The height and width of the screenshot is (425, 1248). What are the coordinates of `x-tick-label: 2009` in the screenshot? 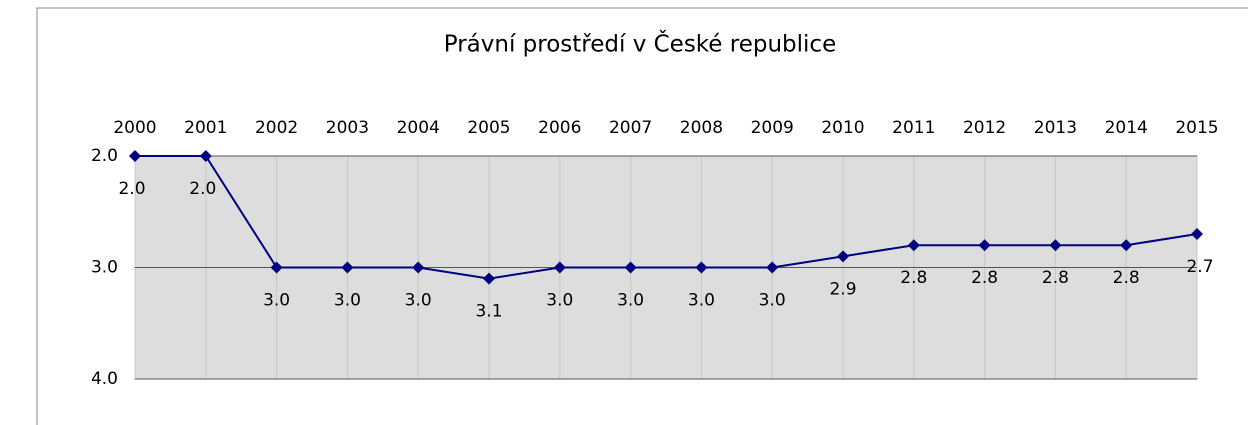 It's located at (772, 128).